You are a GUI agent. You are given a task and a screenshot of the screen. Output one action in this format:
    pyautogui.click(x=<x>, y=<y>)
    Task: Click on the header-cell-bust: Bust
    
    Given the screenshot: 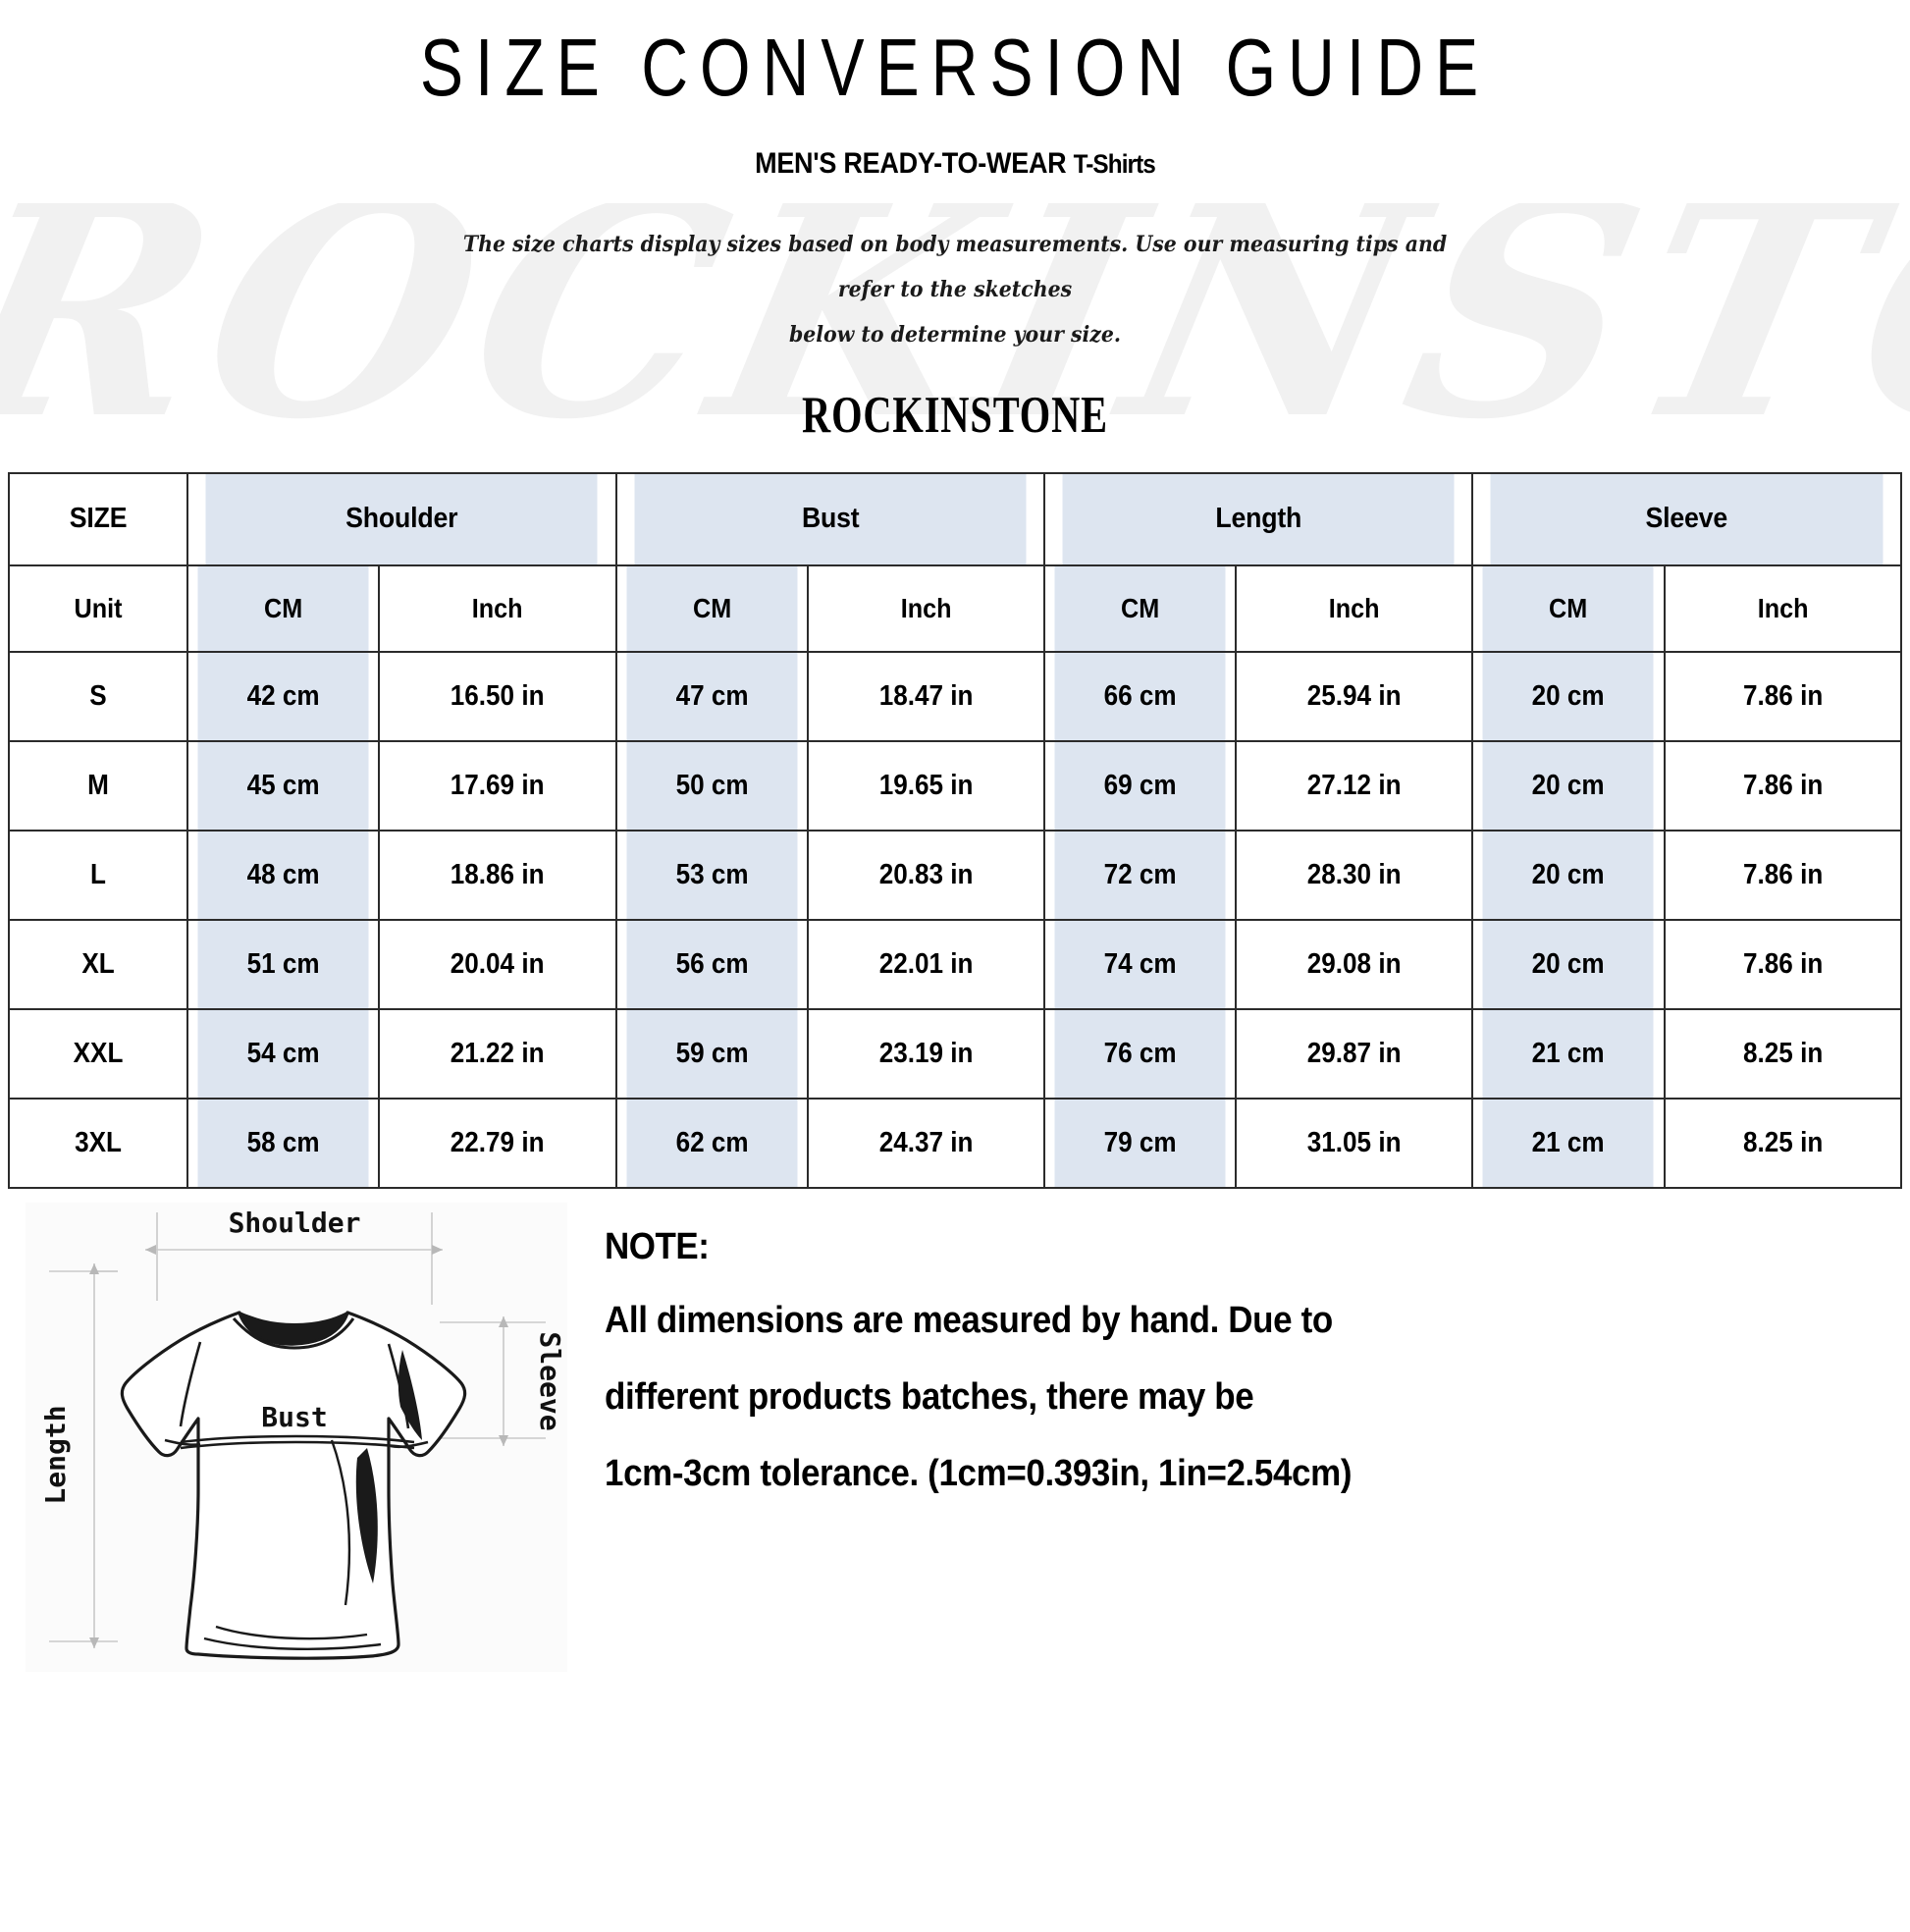 What is the action you would take?
    pyautogui.click(x=830, y=518)
    